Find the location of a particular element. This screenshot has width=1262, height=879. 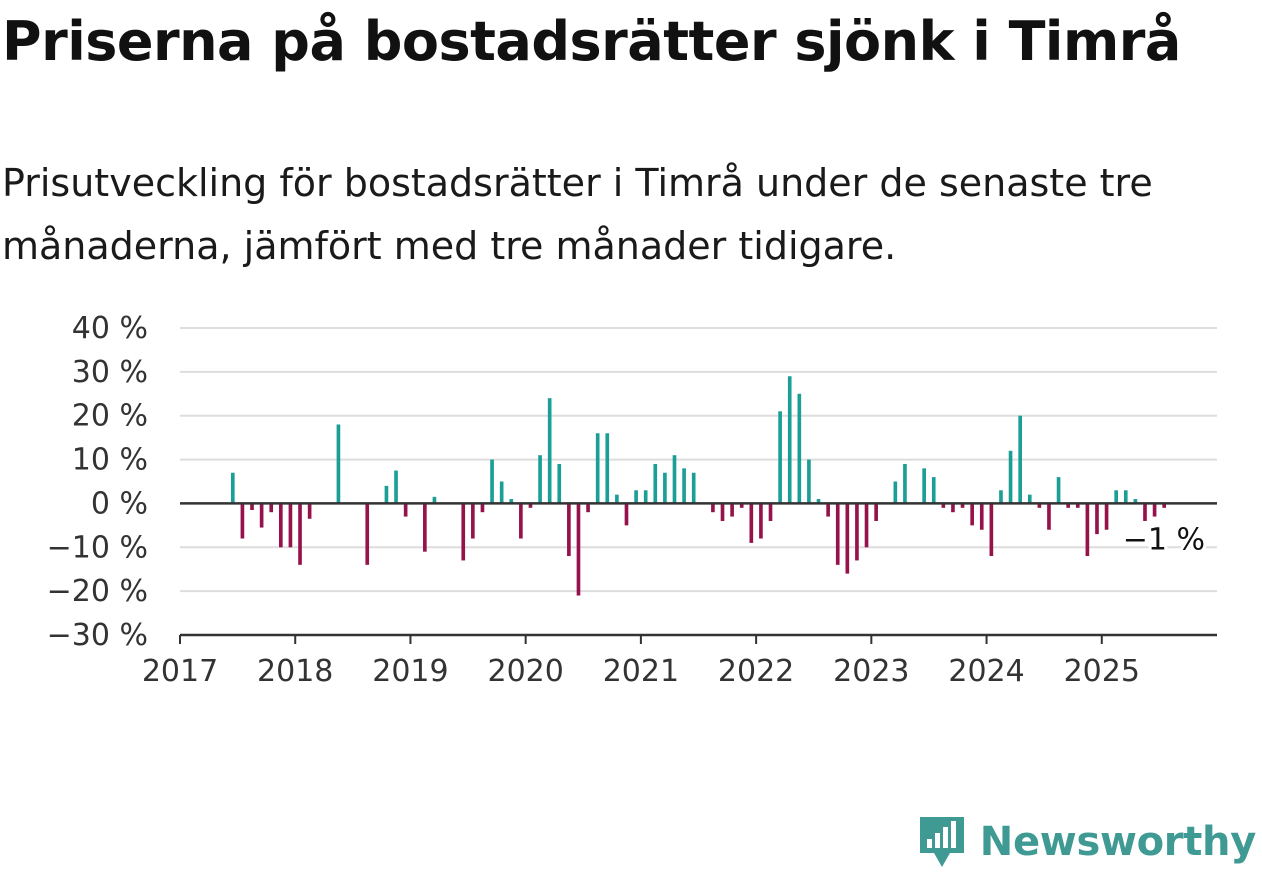

end-value-label: −1 % is located at coordinates (1164, 539).